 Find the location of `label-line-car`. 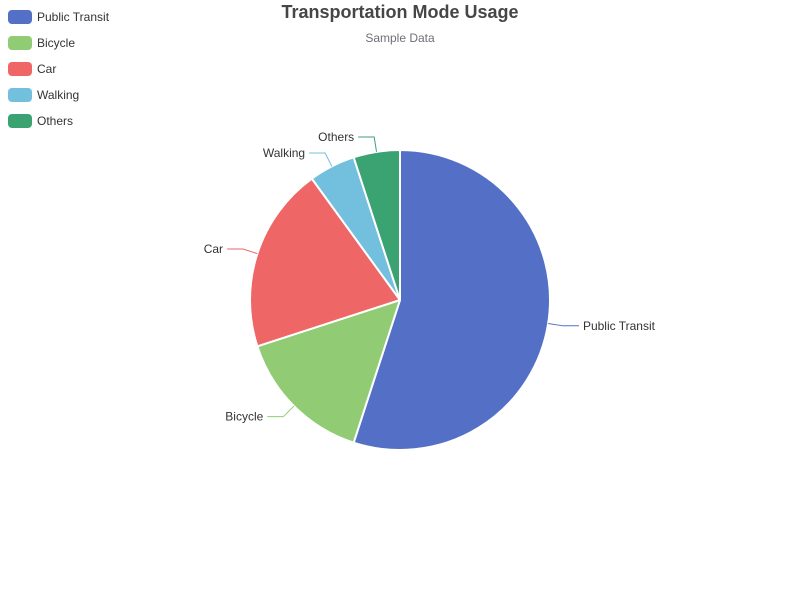

label-line-car is located at coordinates (242, 251).